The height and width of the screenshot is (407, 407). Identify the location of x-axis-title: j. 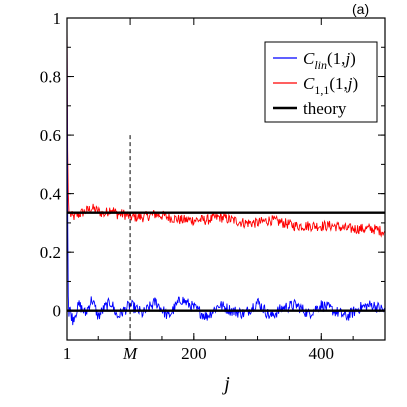
(225, 384).